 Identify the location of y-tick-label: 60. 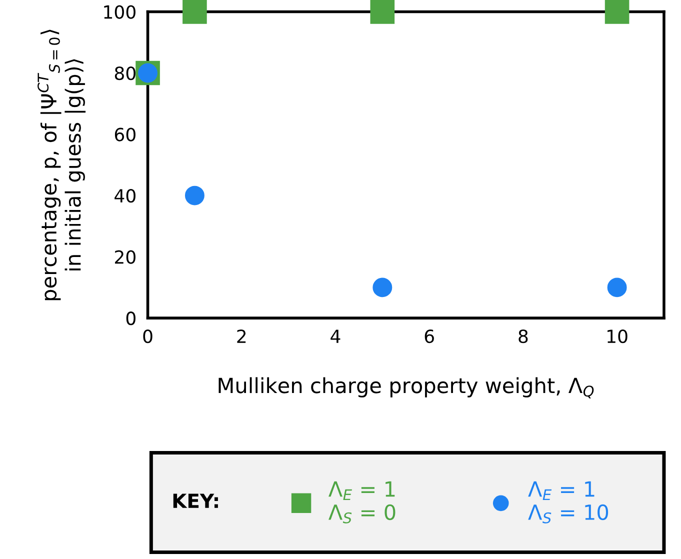
(125, 135).